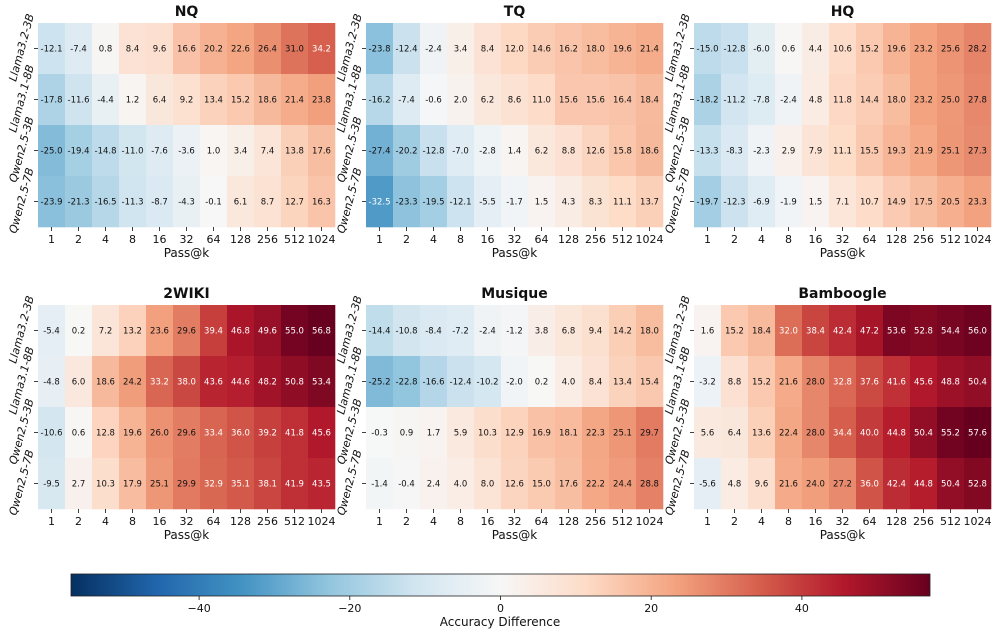  Describe the element at coordinates (240, 434) in the screenshot. I see `cell-value-label: 36.0` at that location.